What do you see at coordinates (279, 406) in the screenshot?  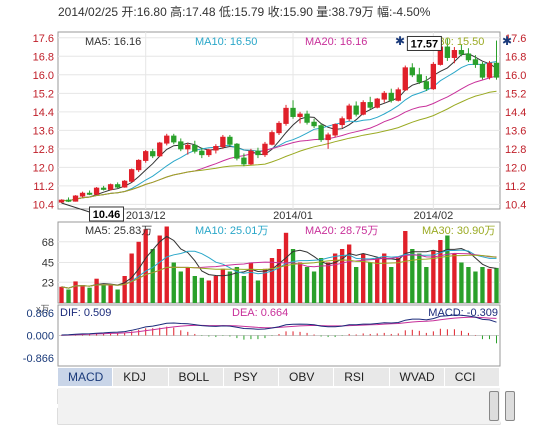 I see `timeline-navigator` at bounding box center [279, 406].